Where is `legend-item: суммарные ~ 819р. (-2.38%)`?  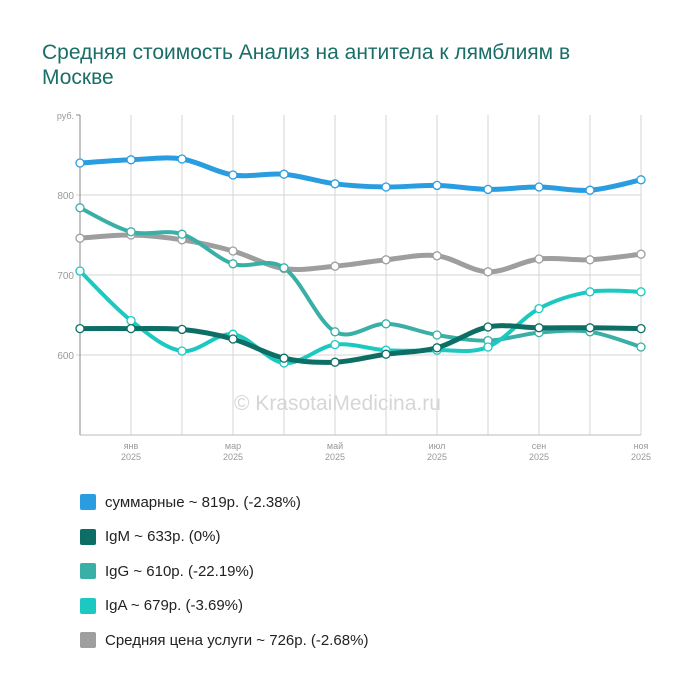
legend-item: суммарные ~ 819р. (-2.38%) is located at coordinates (224, 502).